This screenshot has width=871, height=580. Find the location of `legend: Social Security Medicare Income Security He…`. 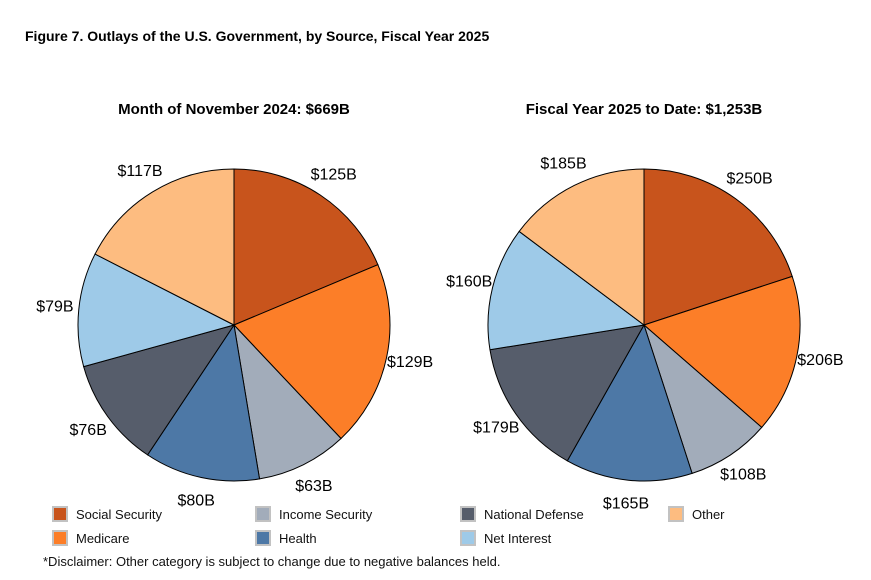

legend: Social Security Medicare Income Security He… is located at coordinates (435, 529).